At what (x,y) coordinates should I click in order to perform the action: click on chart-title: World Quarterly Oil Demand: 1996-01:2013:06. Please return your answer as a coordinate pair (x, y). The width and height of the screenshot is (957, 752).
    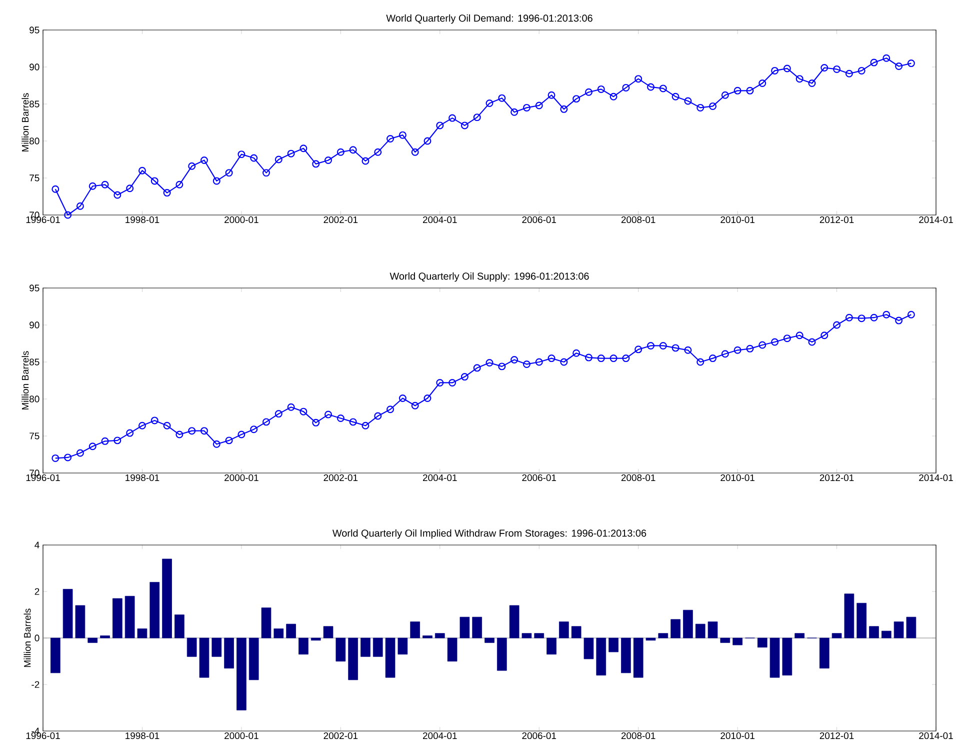
    Looking at the image, I should click on (489, 19).